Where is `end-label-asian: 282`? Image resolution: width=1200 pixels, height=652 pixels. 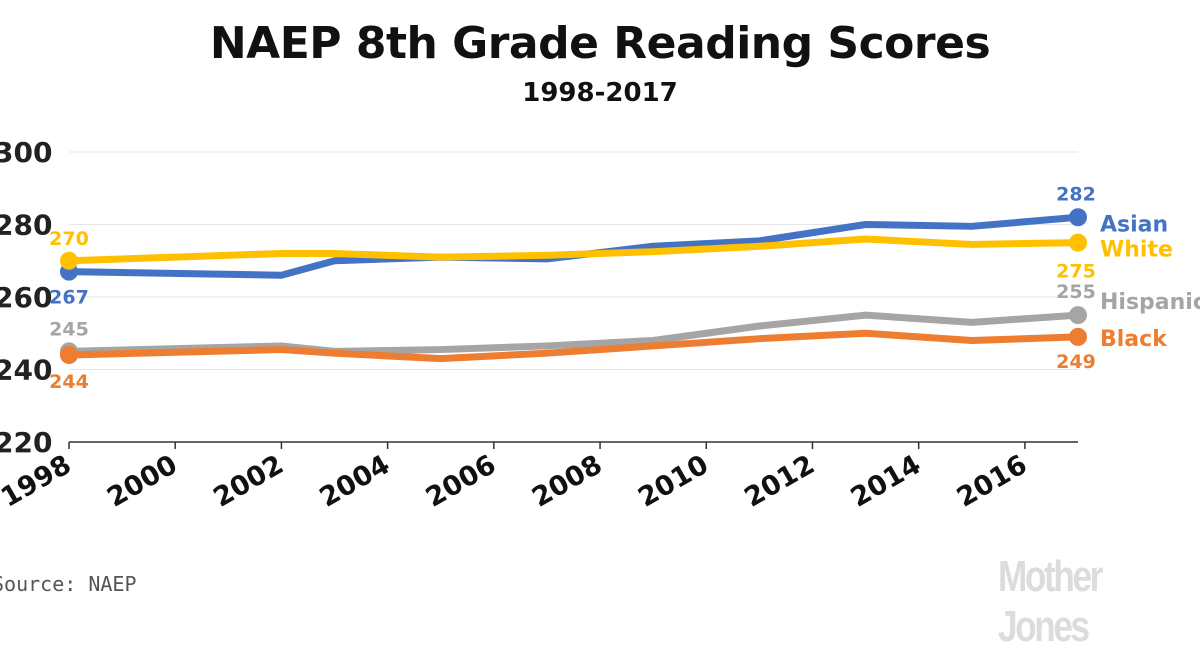
end-label-asian: 282 is located at coordinates (1076, 194).